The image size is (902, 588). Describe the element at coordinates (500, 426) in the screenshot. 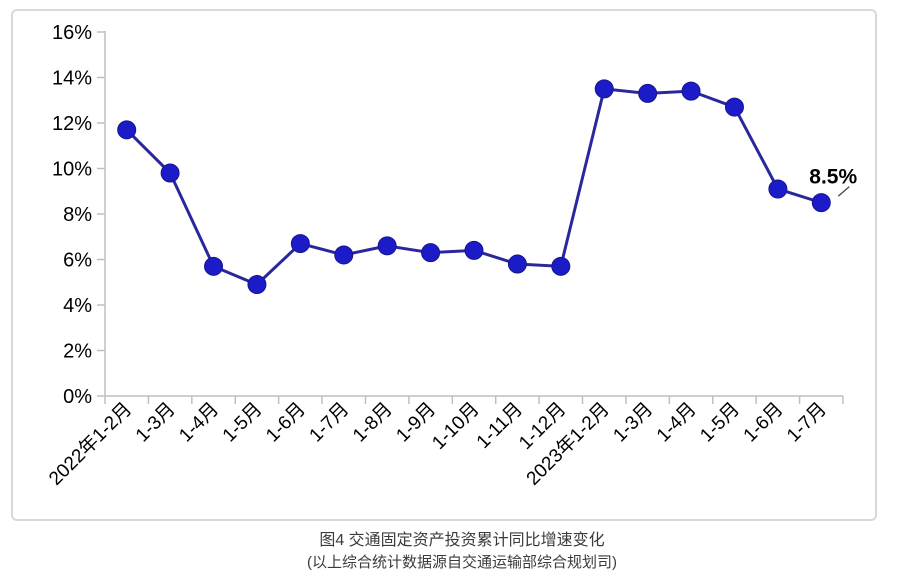

I see `x-tick-label: 1-11月` at that location.